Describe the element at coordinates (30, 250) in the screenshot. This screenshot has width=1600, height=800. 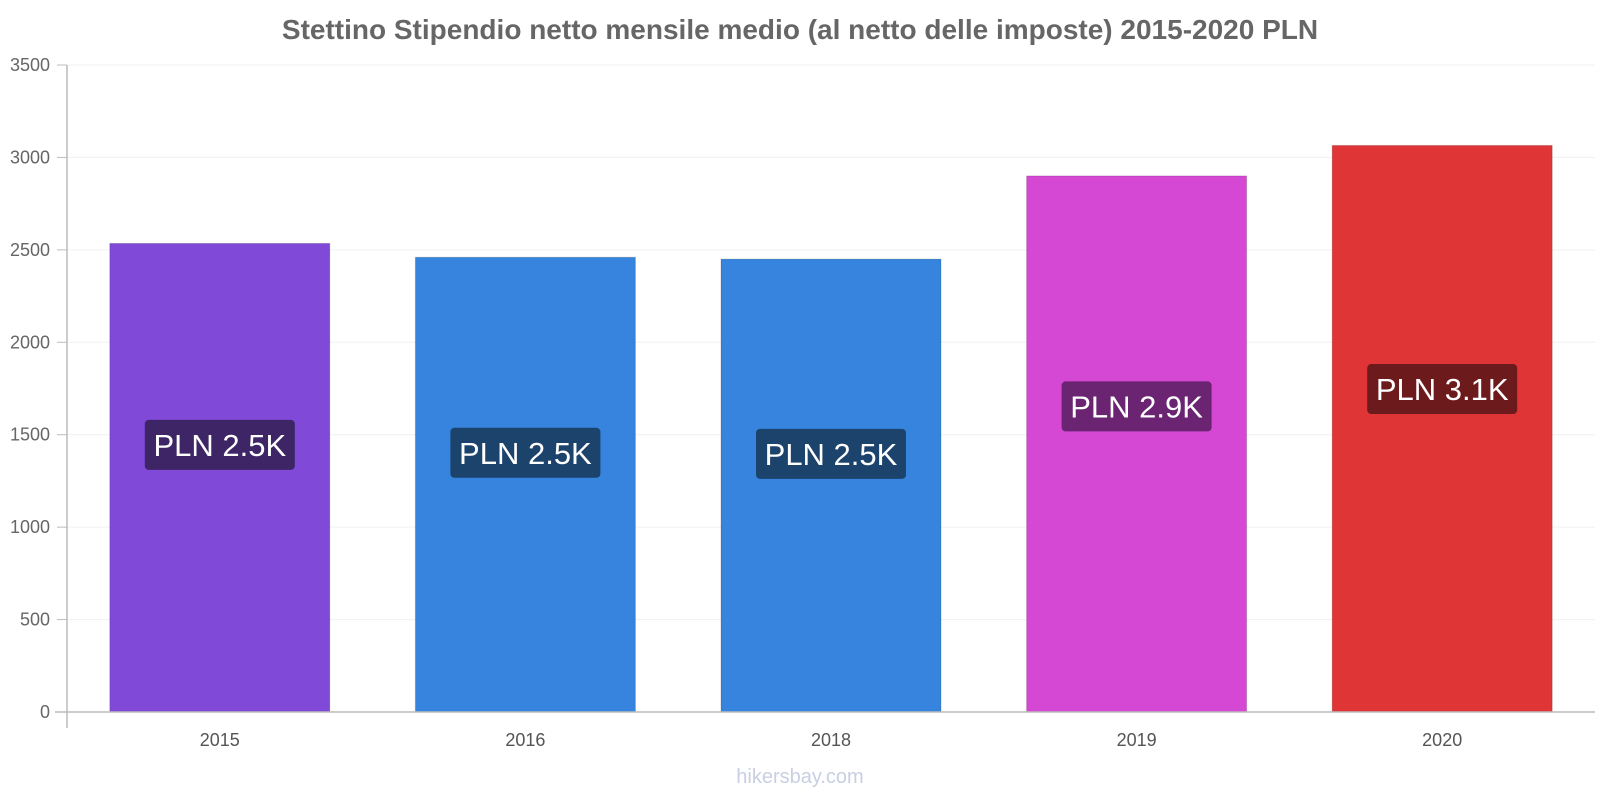
I see `y-tick-label: 2500` at that location.